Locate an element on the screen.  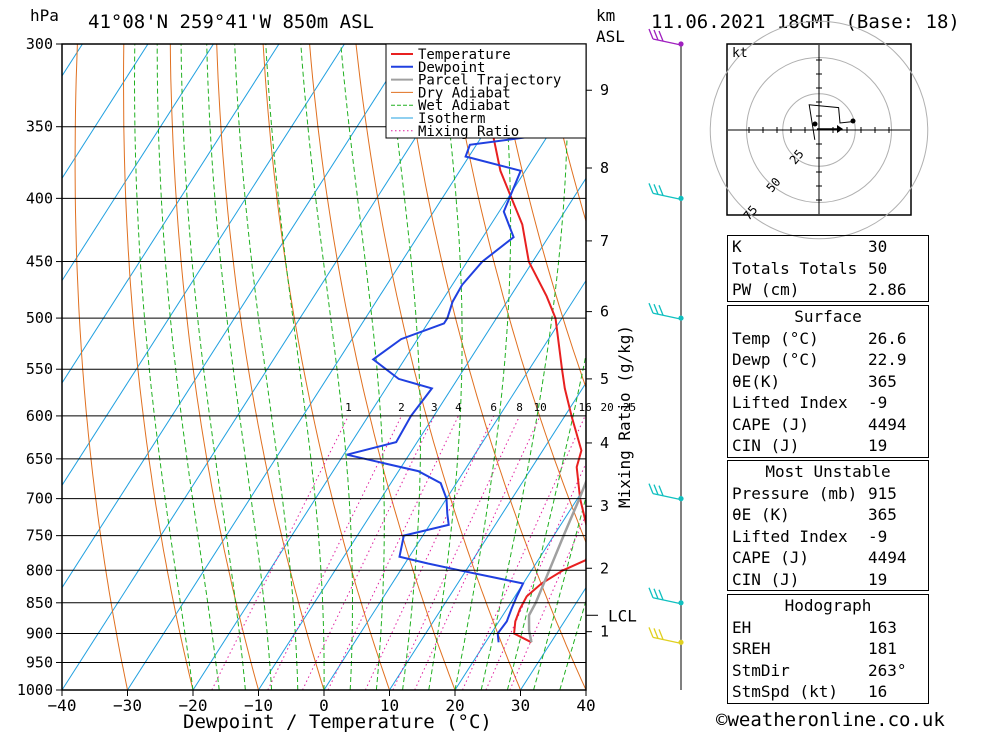
pressure-label: 300 is located at coordinates (39, 44).